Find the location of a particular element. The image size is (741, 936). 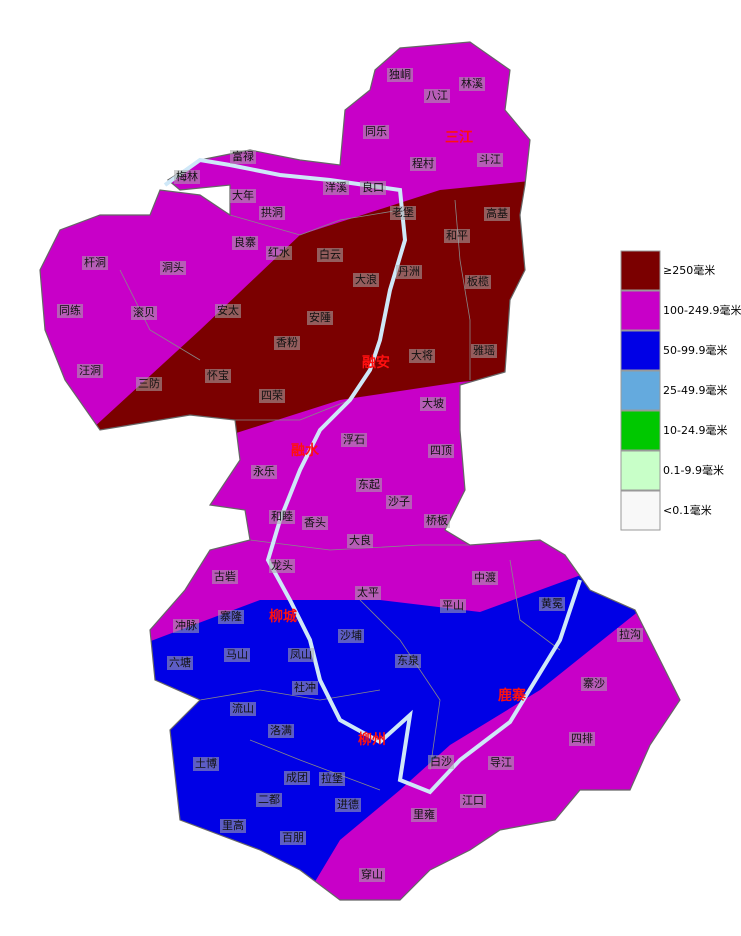

town-label: 大浪 is located at coordinates (366, 279).